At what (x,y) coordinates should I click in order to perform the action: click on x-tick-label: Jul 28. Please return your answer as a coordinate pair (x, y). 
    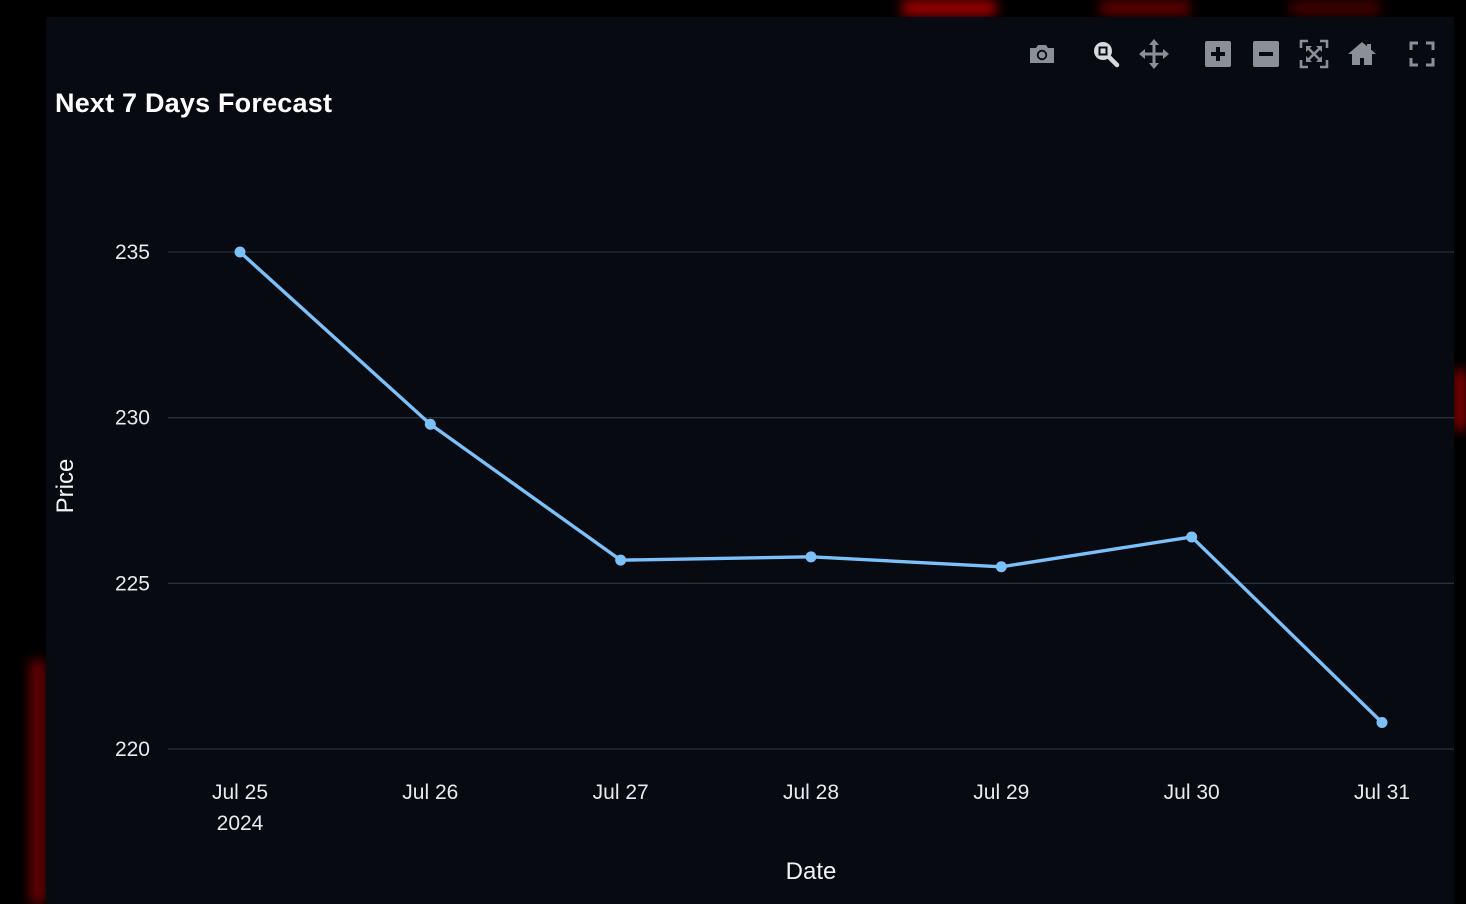
    Looking at the image, I should click on (811, 792).